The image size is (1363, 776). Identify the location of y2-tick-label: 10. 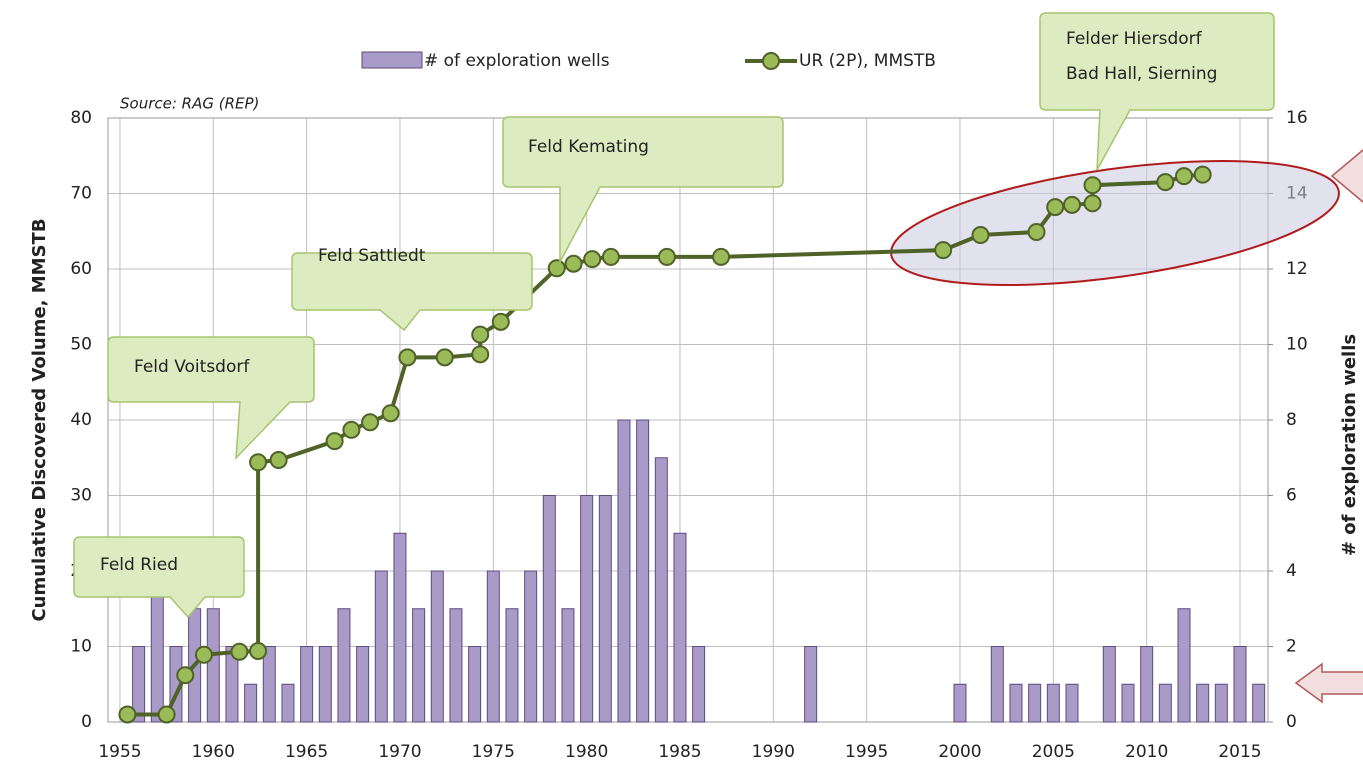
(1297, 345).